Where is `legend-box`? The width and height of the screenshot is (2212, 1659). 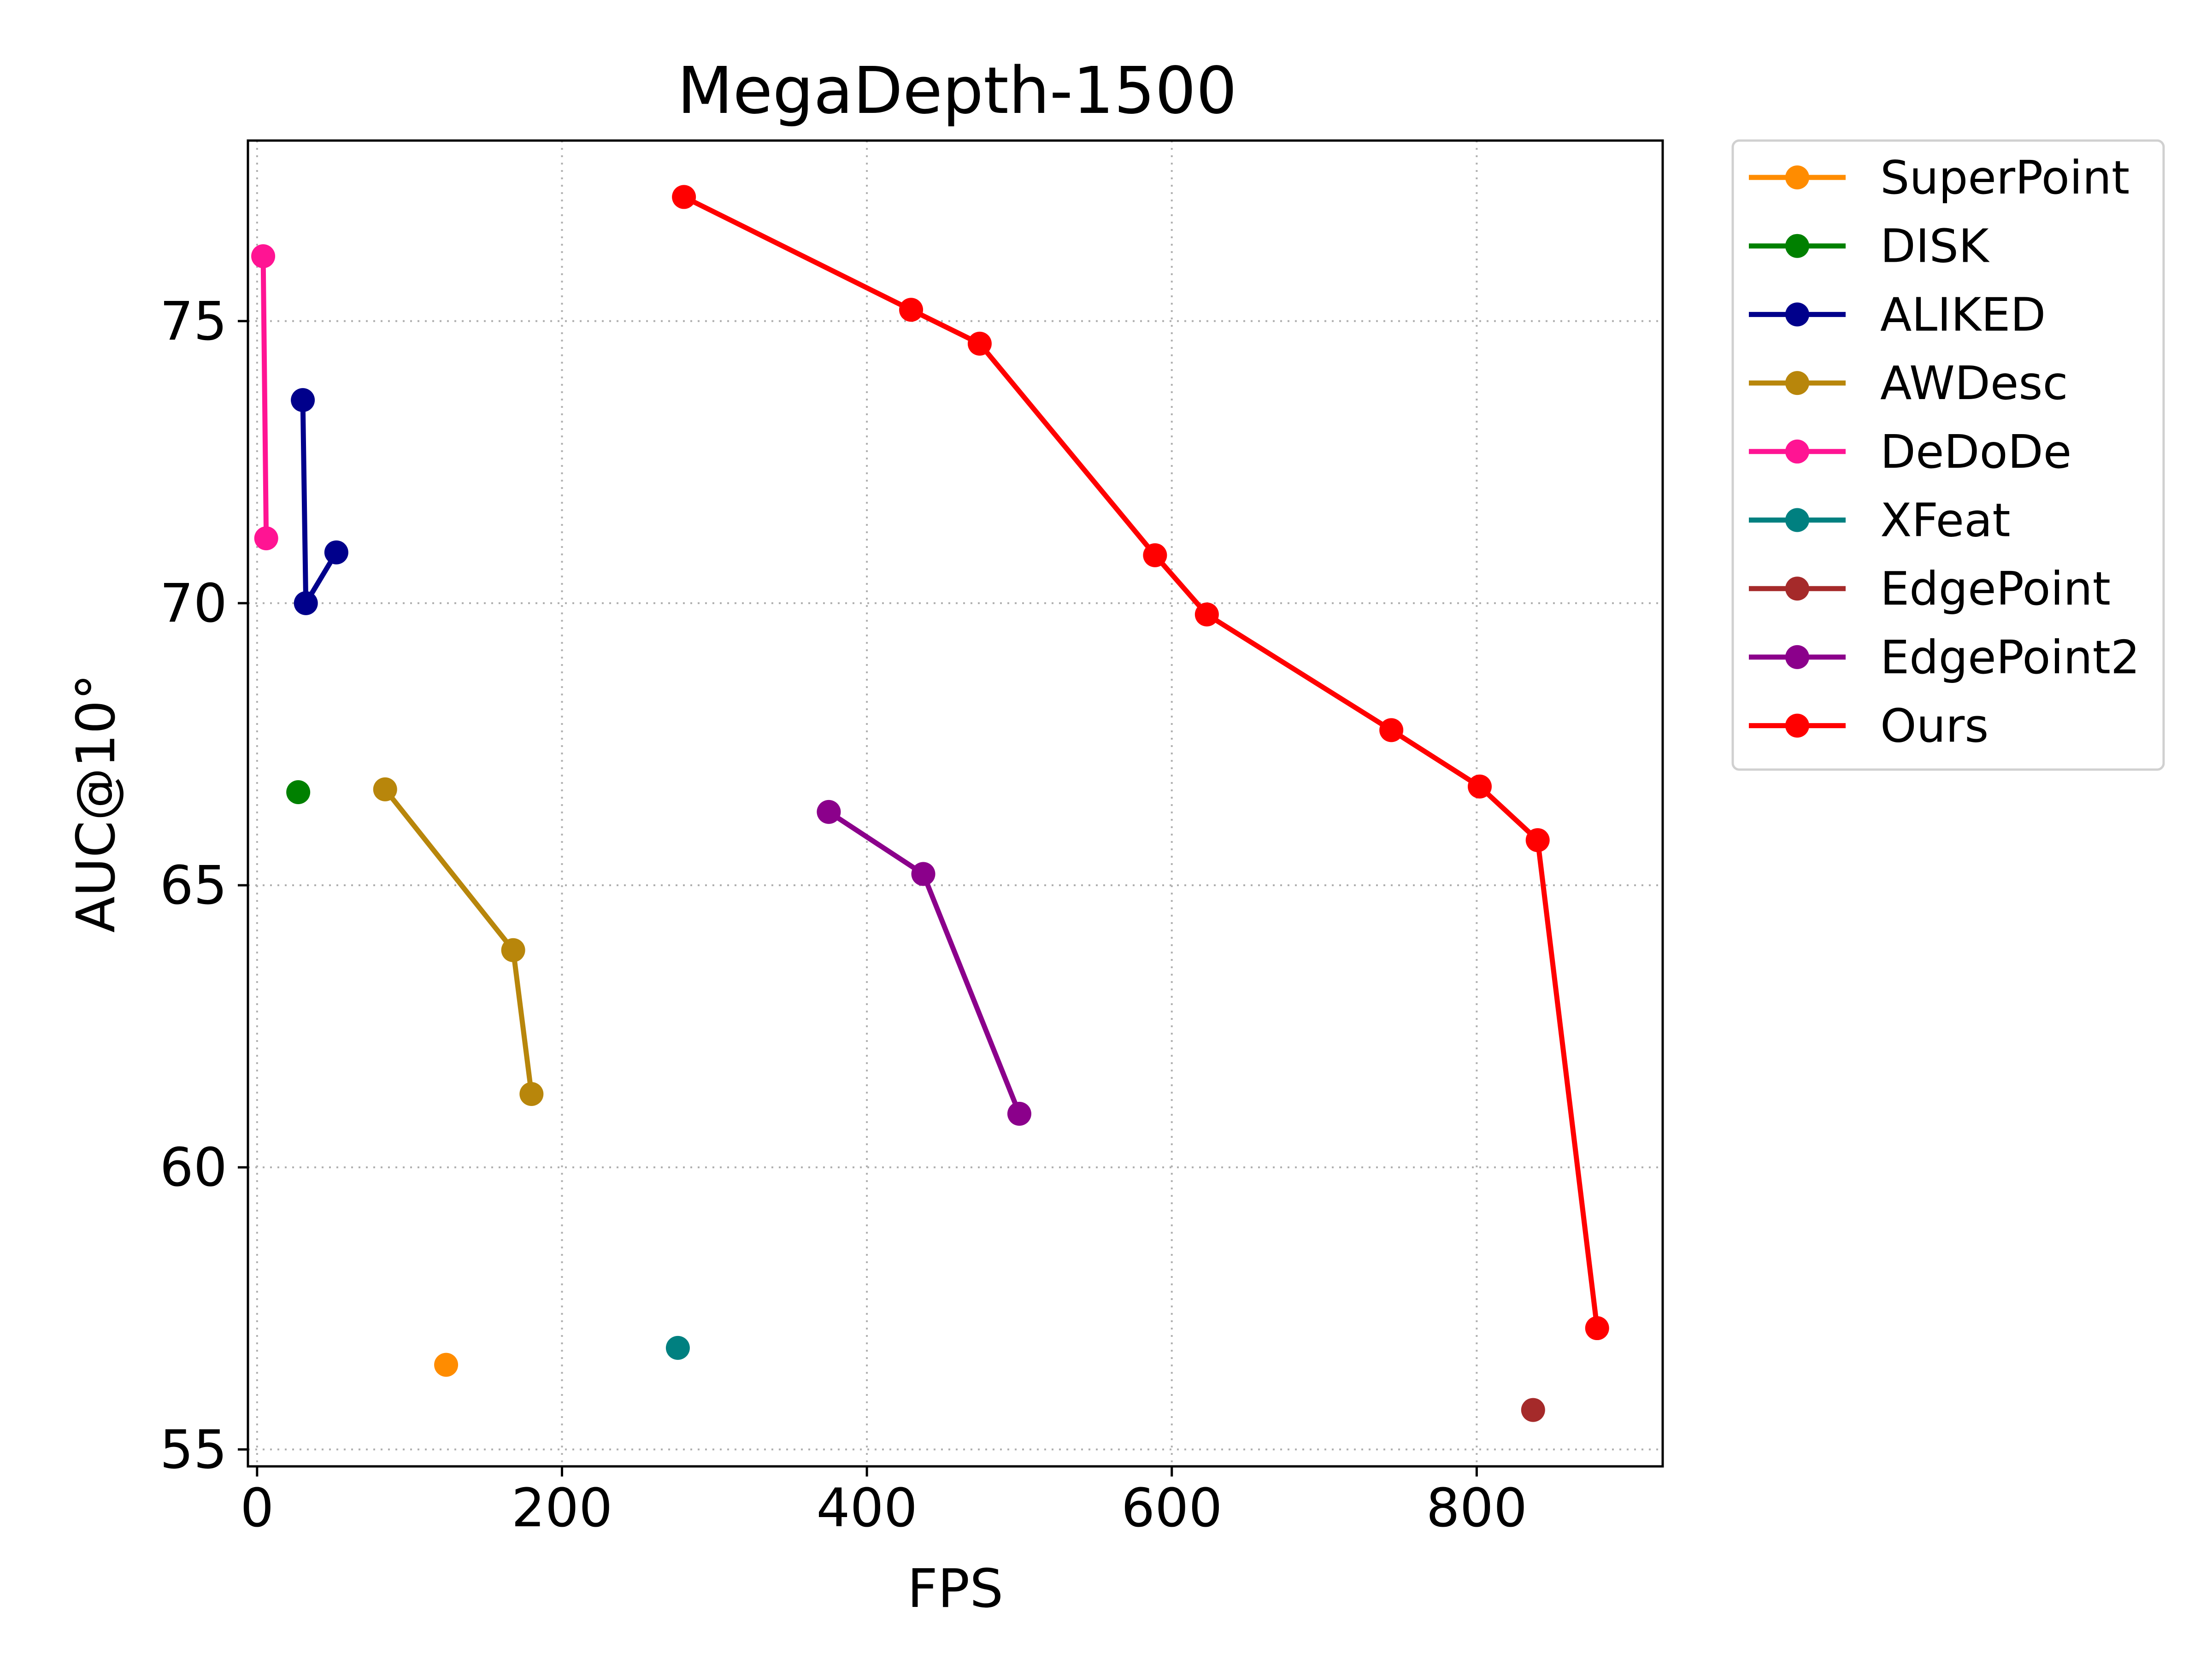 legend-box is located at coordinates (1948, 455).